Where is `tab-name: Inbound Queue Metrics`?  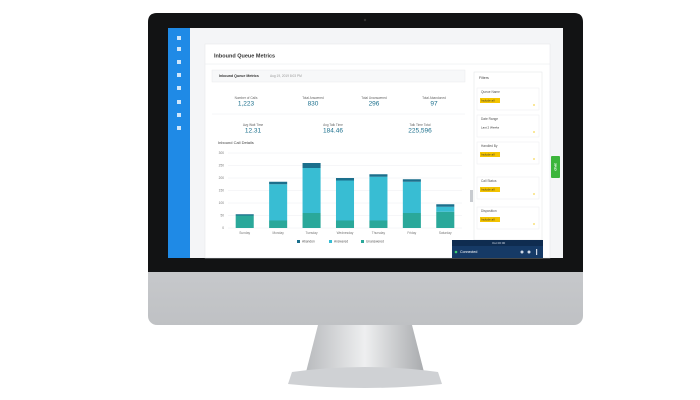 tab-name: Inbound Queue Metrics is located at coordinates (239, 76).